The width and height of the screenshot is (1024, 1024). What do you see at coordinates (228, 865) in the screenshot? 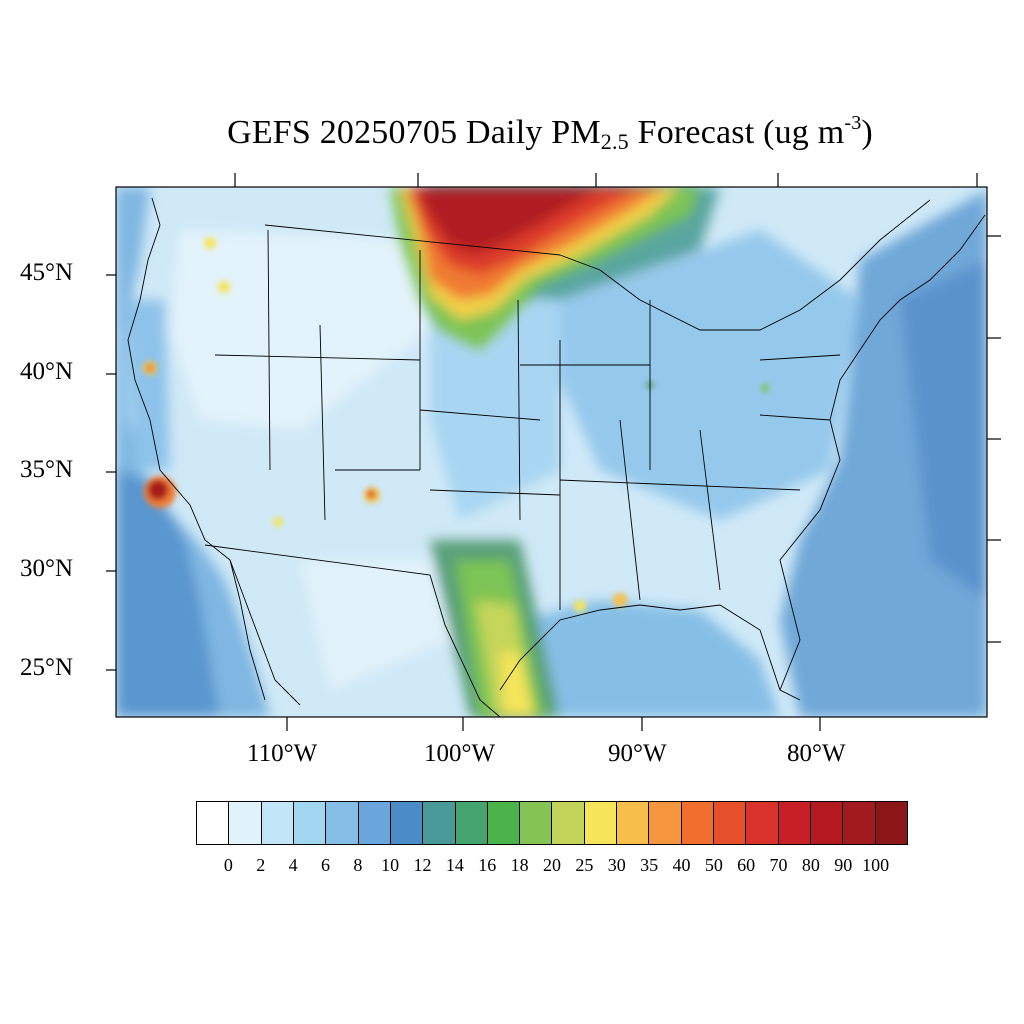
I see `colorbar-label: 0` at bounding box center [228, 865].